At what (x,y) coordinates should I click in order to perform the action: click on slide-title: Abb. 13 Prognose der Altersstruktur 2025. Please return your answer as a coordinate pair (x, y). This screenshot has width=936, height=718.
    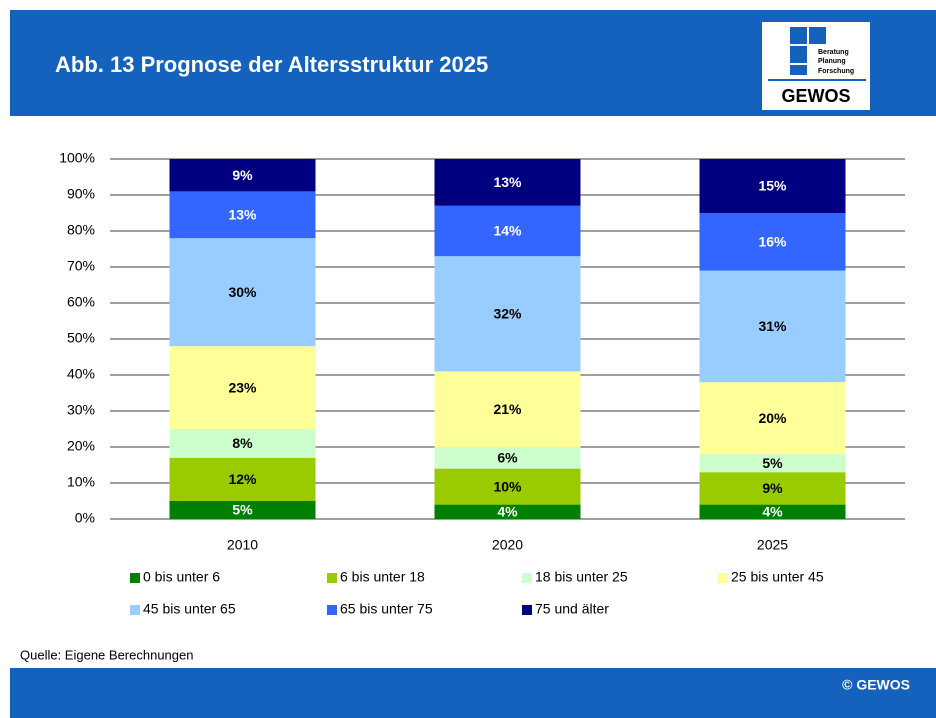
    Looking at the image, I should click on (271, 64).